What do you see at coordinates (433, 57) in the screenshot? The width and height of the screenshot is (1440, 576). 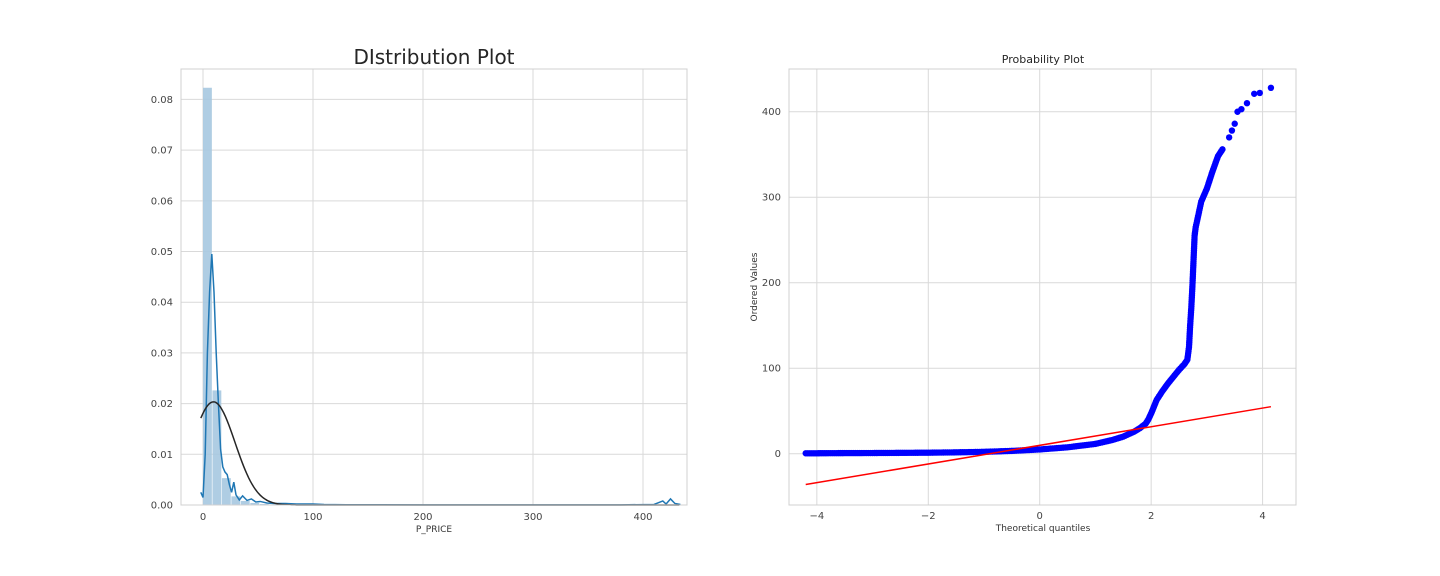 I see `distribution-plot-title: DIstribution Plot` at bounding box center [433, 57].